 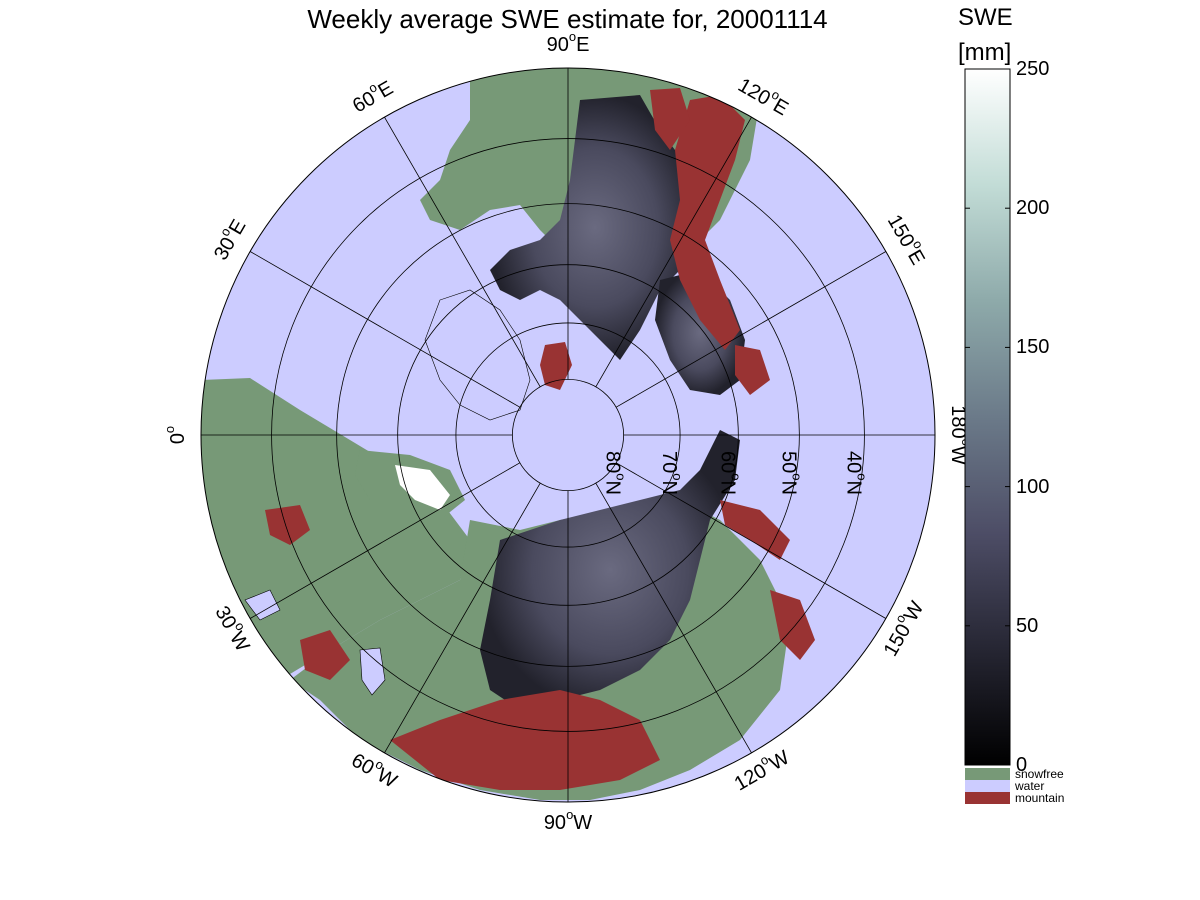 I want to click on category-swatch-mountain, so click(x=987, y=798).